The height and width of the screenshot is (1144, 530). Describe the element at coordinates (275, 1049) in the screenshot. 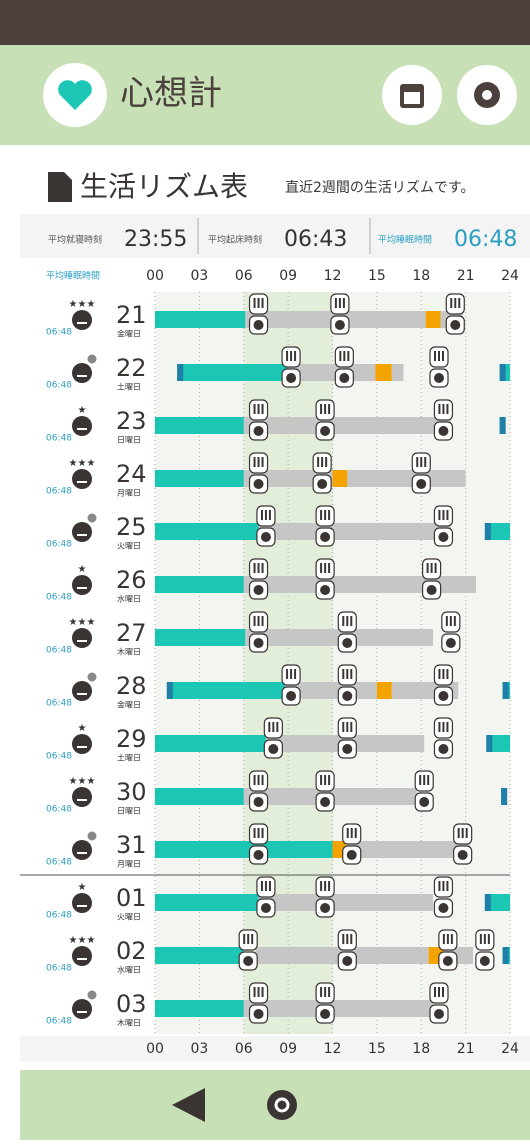

I see `axis-bg` at that location.